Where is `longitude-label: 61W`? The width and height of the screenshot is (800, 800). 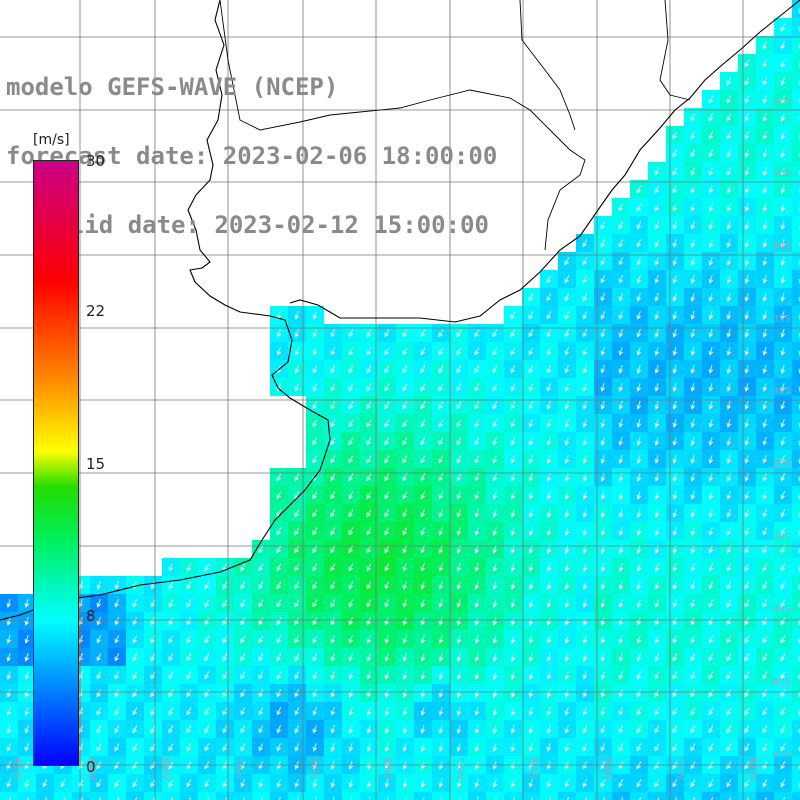
longitude-label: 61W is located at coordinates (16, 768).